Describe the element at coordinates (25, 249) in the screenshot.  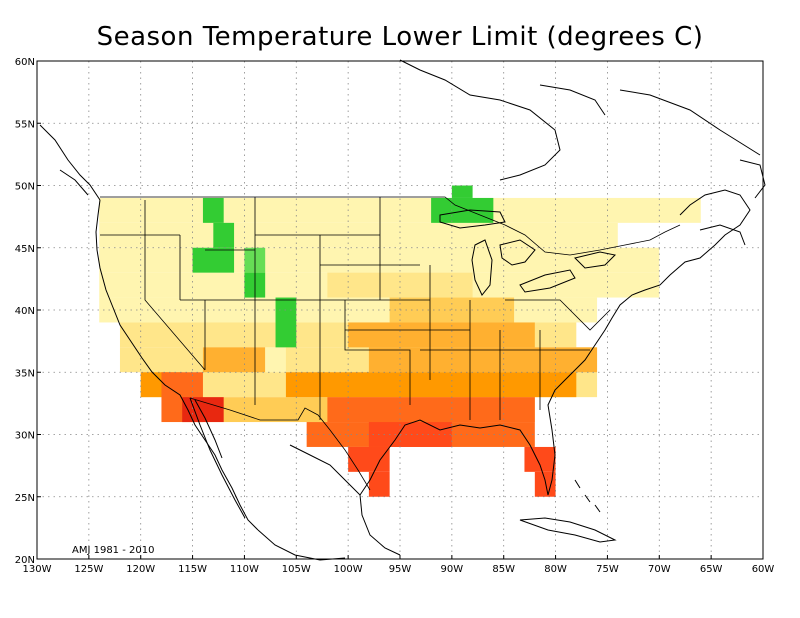
I see `y-tick-label: 45N` at that location.